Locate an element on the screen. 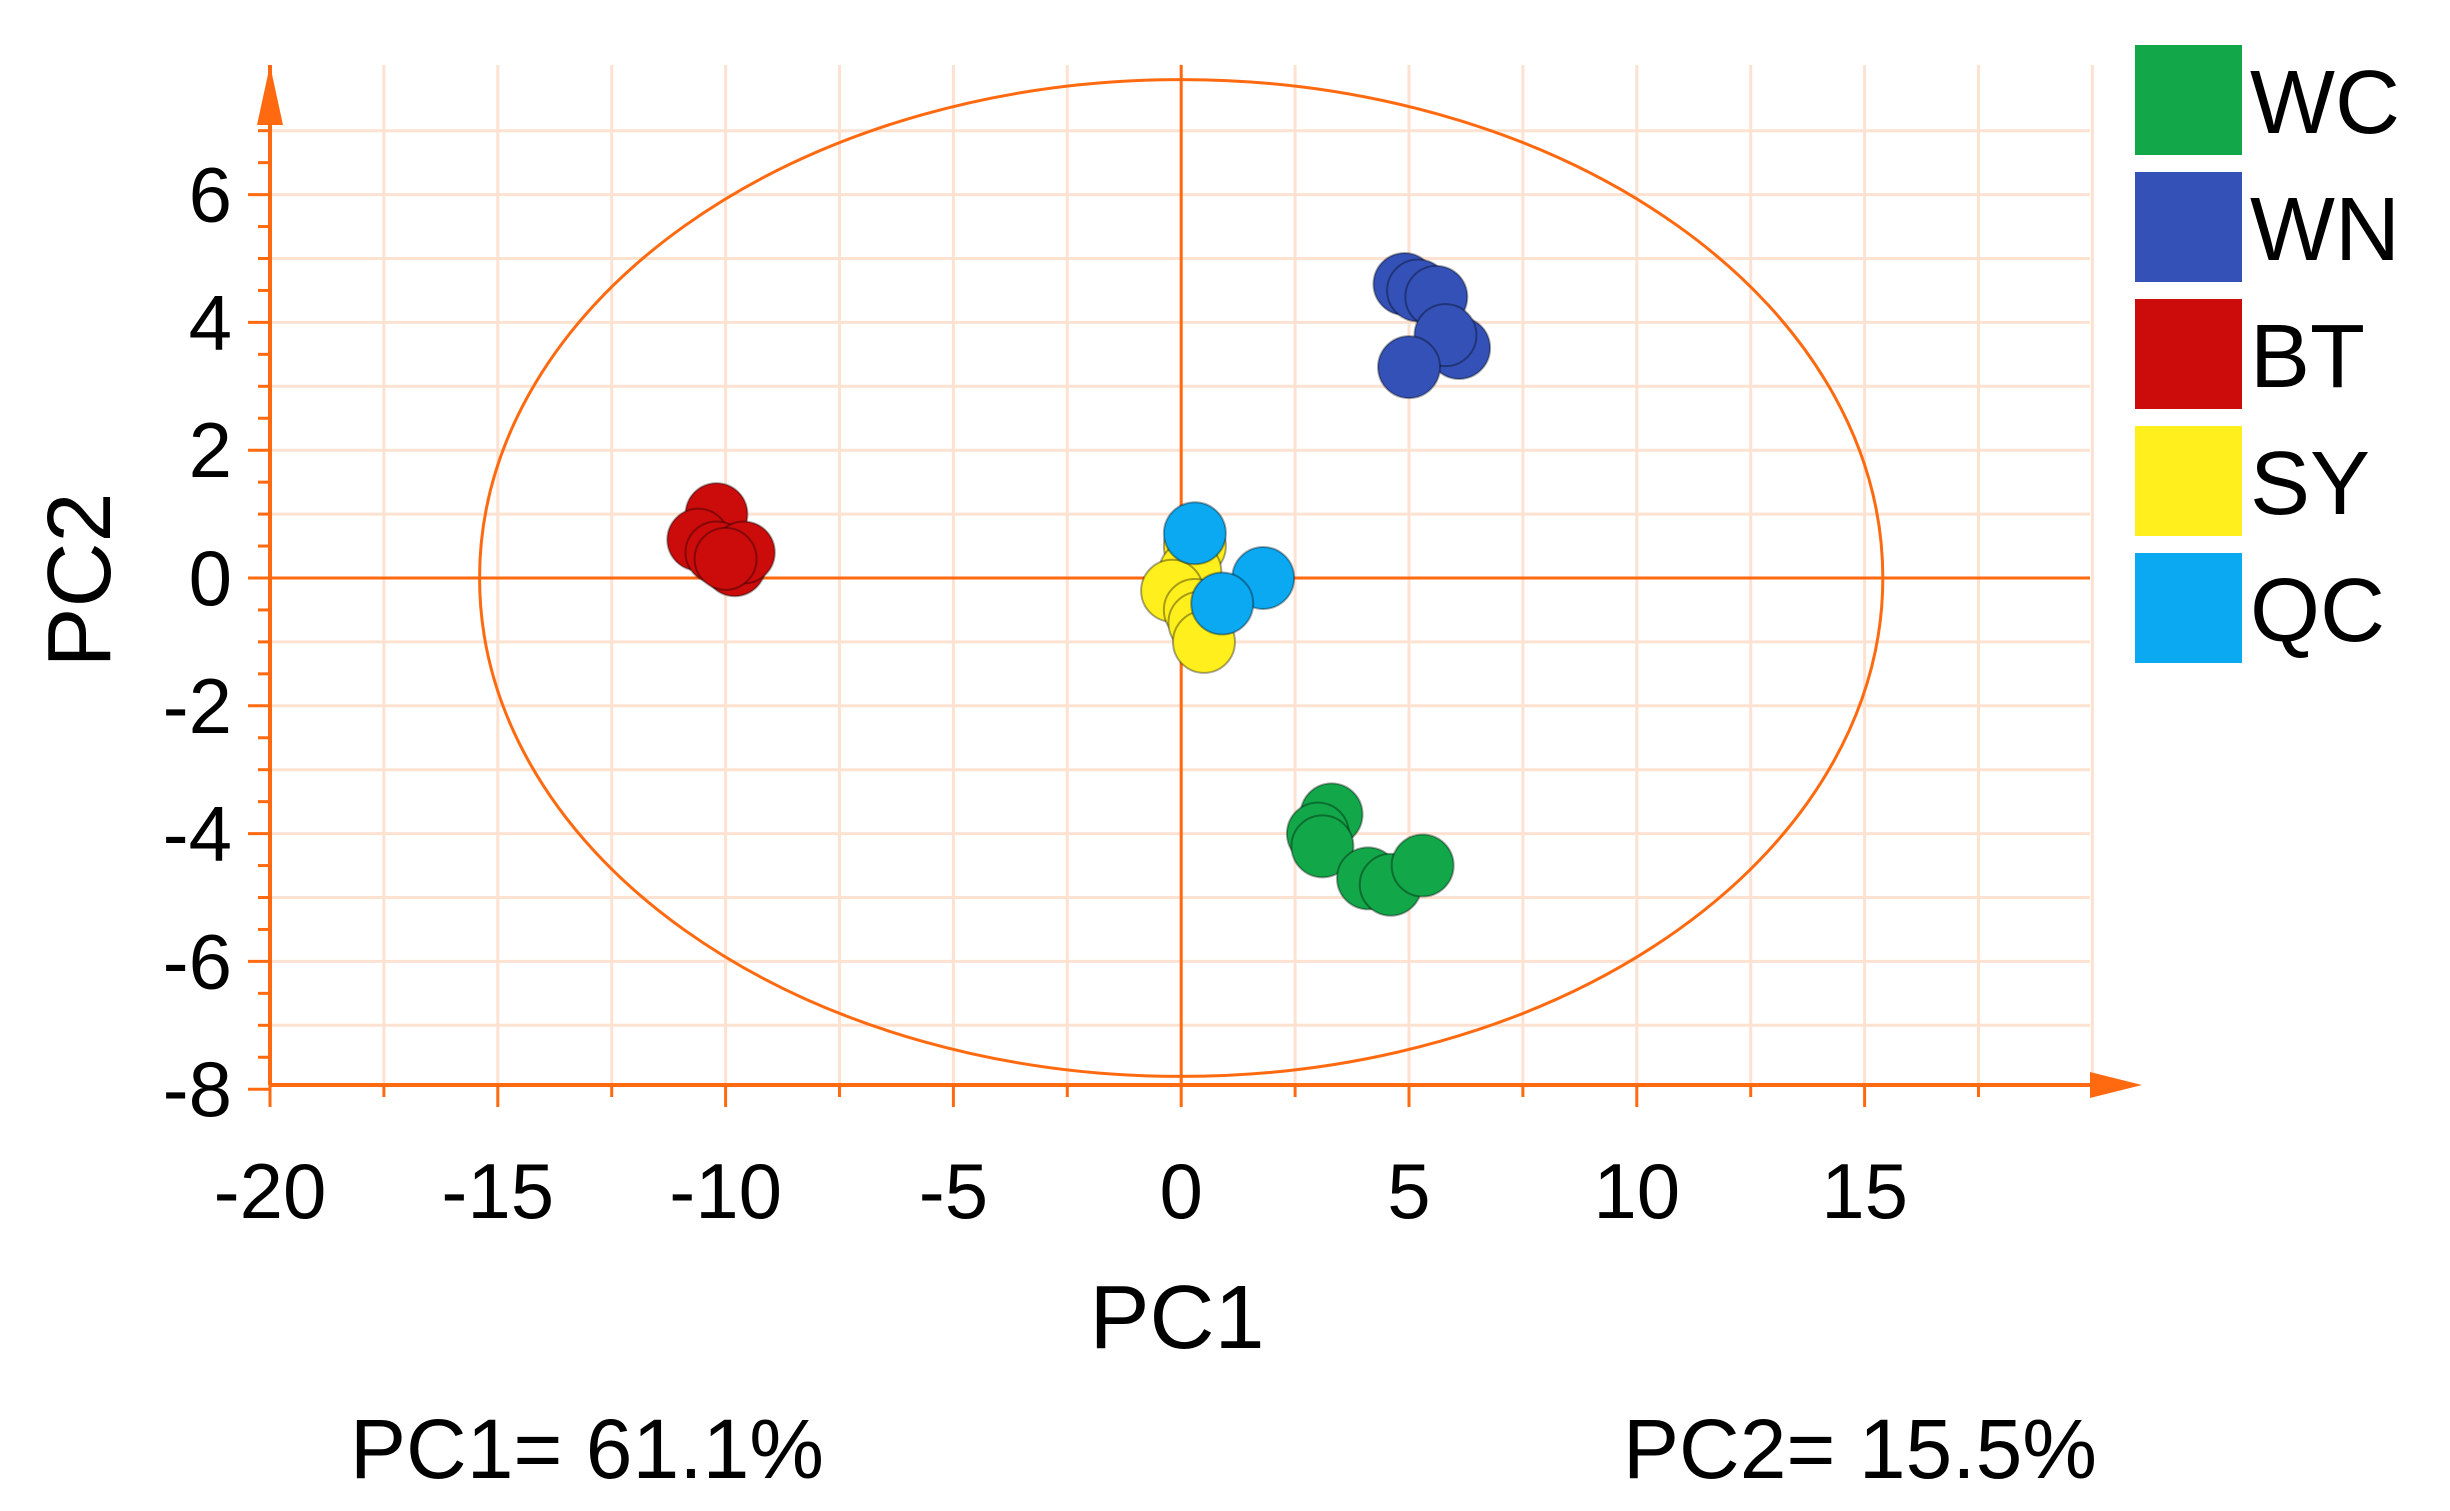  legend-label: WN is located at coordinates (2325, 230).